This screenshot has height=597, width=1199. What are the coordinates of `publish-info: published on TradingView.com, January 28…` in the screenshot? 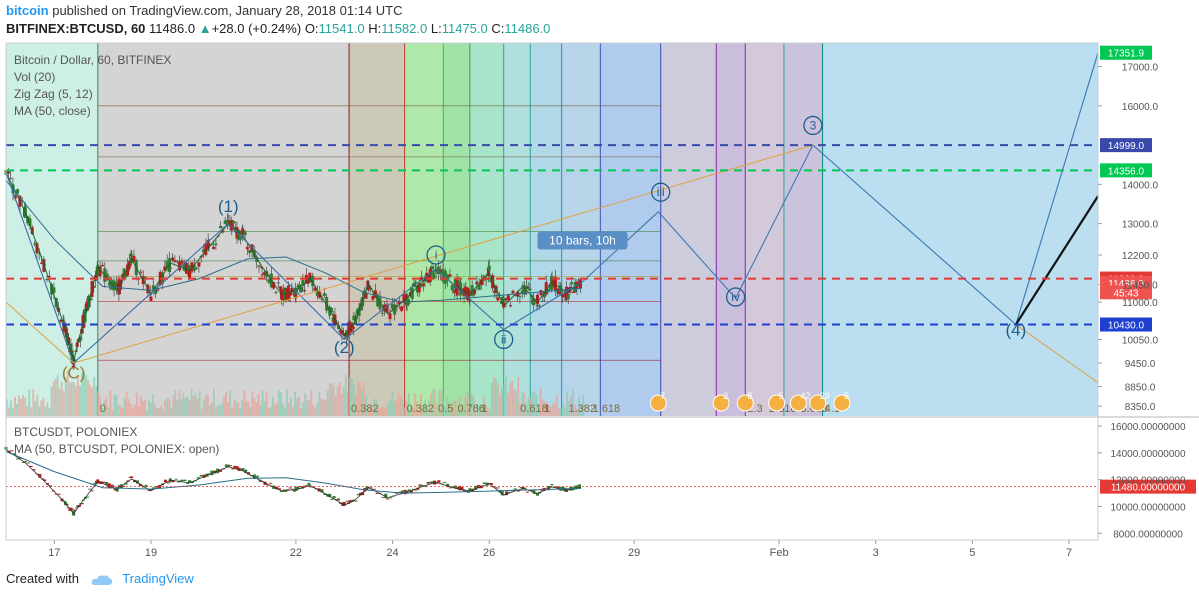 It's located at (225, 10).